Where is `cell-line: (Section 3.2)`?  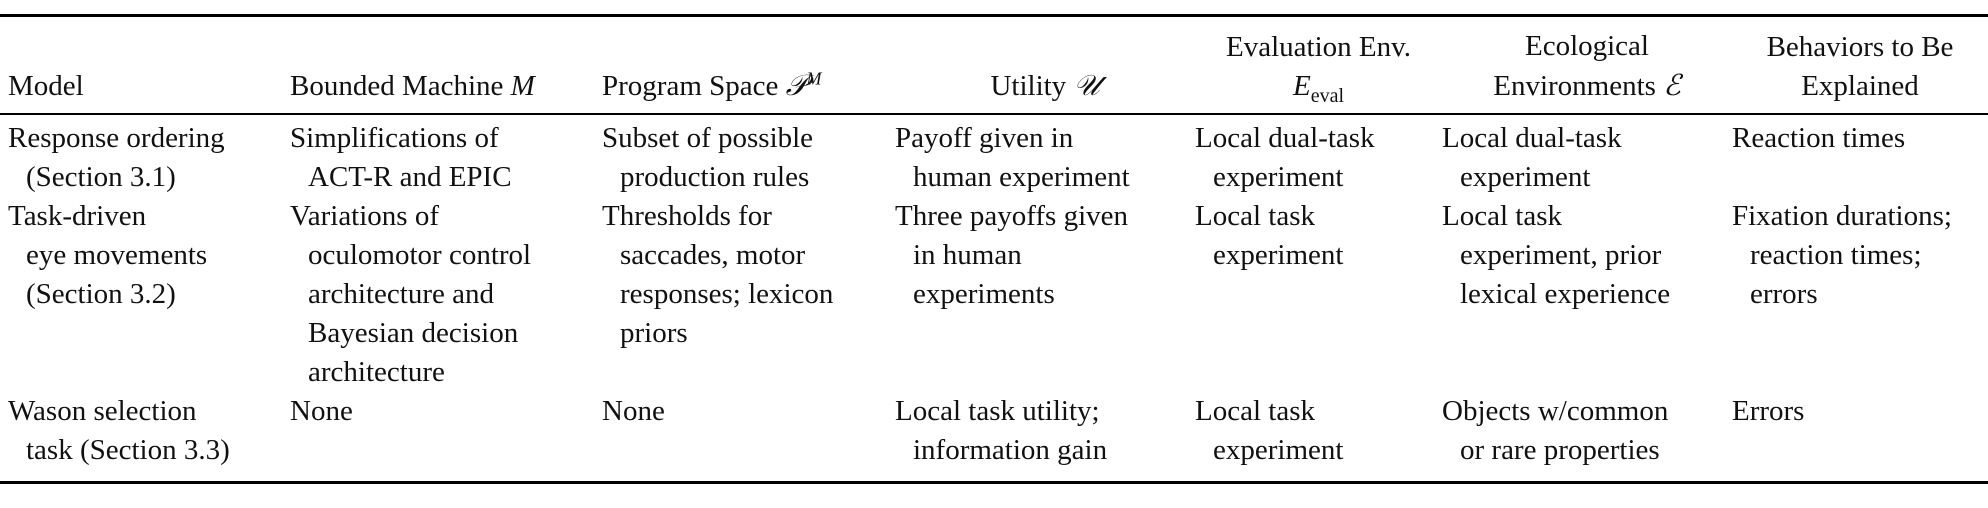
cell-line: (Section 3.2) is located at coordinates (101, 294).